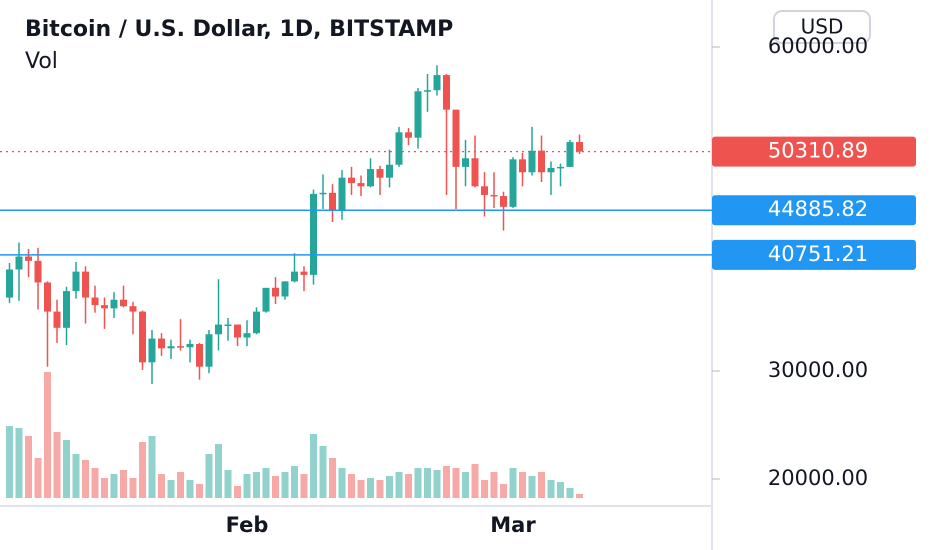 This screenshot has height=550, width=932. Describe the element at coordinates (818, 478) in the screenshot. I see `y-tick-label: 20000.00` at that location.